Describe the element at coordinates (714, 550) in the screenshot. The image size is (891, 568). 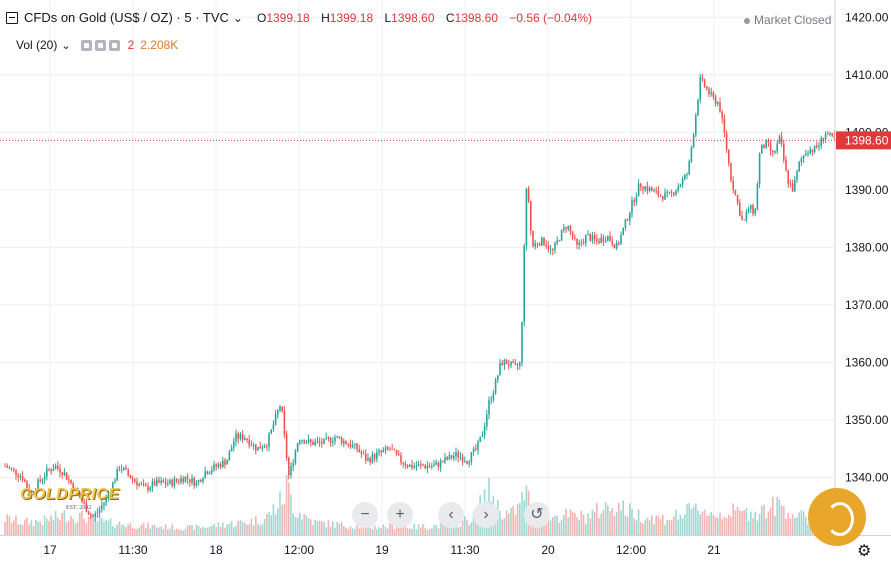
I see `time-tick-label: 21` at that location.